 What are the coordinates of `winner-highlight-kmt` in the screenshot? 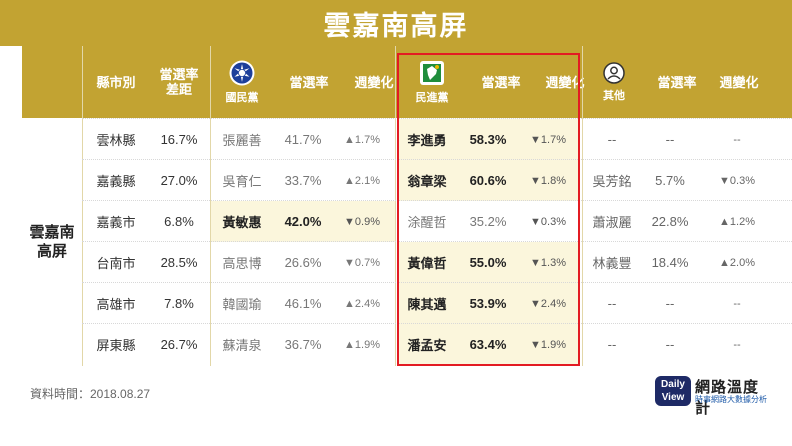 It's located at (303, 221).